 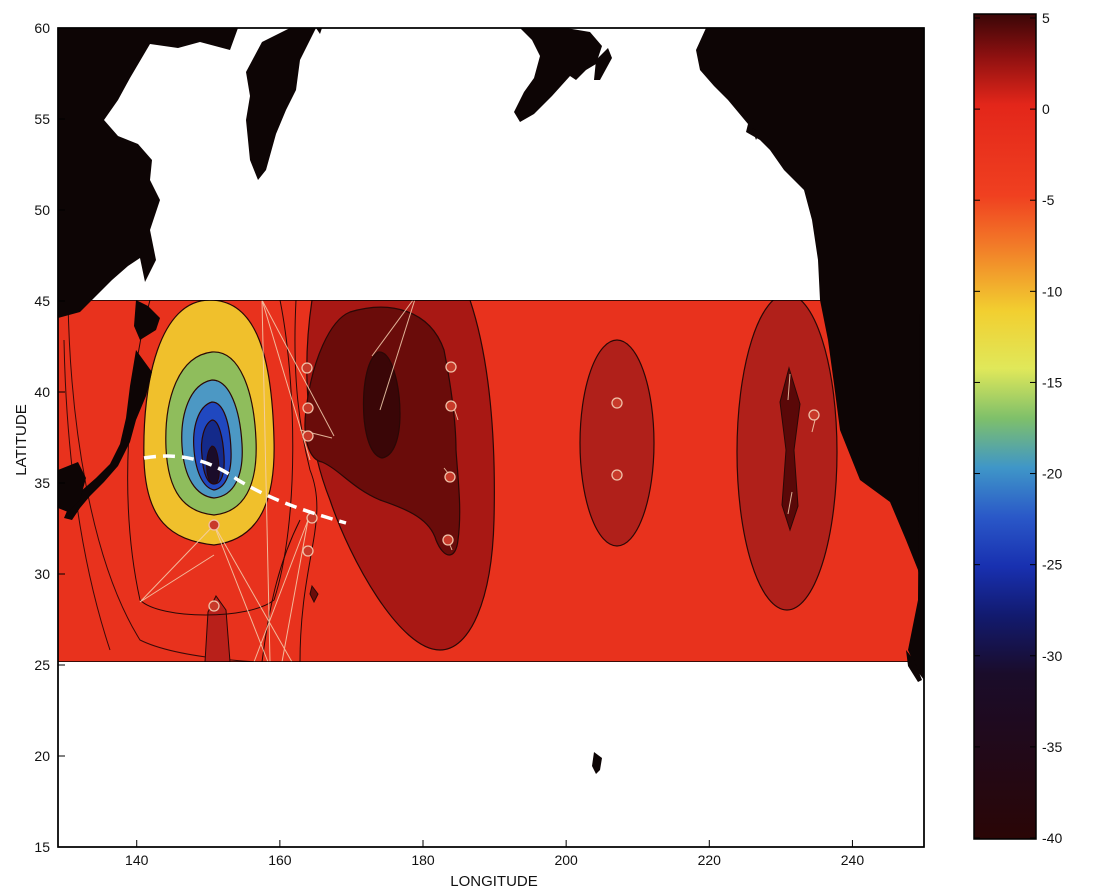 What do you see at coordinates (1052, 838) in the screenshot?
I see `colorbar-tick-label: -40` at bounding box center [1052, 838].